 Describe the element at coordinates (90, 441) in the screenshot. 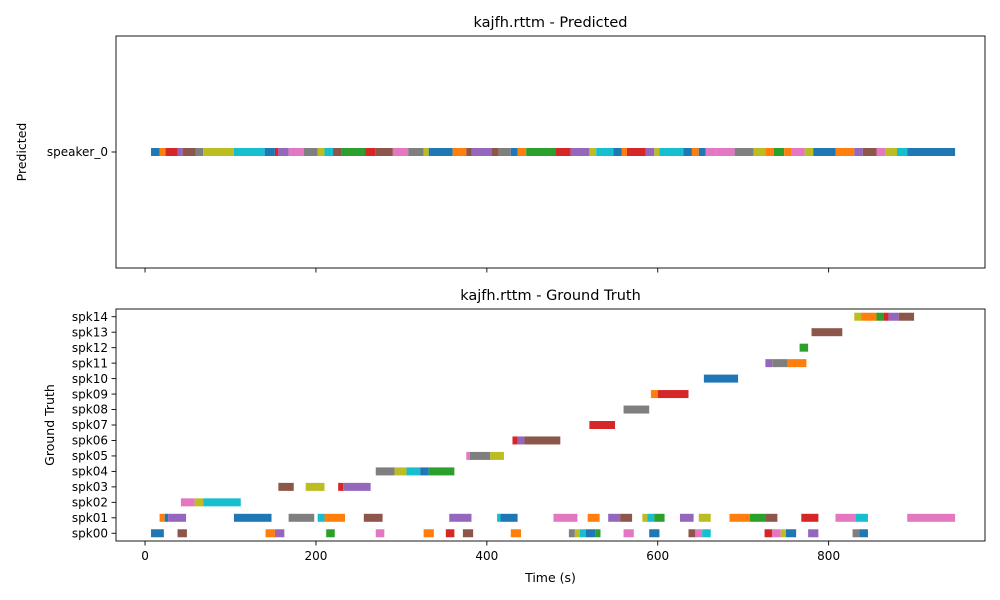

I see `y-tick-label: spk06` at that location.